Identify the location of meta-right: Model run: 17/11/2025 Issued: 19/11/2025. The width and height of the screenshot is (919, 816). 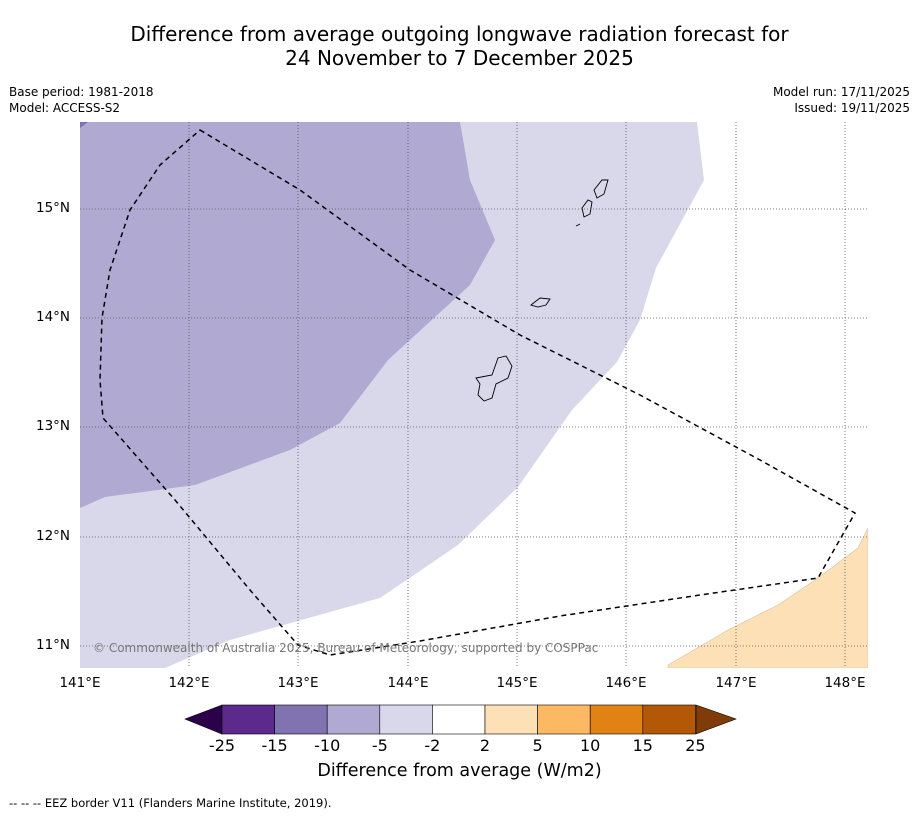
(841, 100).